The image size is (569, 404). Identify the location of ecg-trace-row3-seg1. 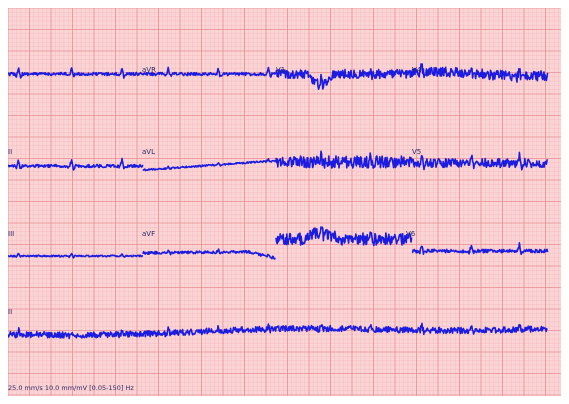
(76, 255).